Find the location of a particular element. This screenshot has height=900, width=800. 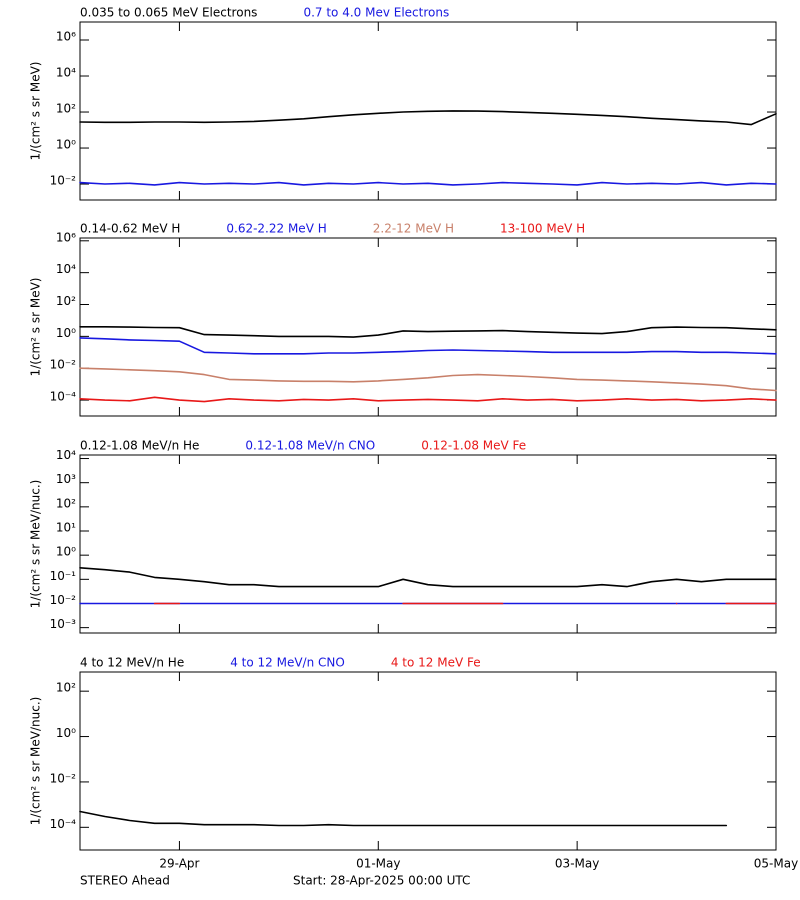

legend-entry: 0.62-2.22 MeV H is located at coordinates (276, 229).